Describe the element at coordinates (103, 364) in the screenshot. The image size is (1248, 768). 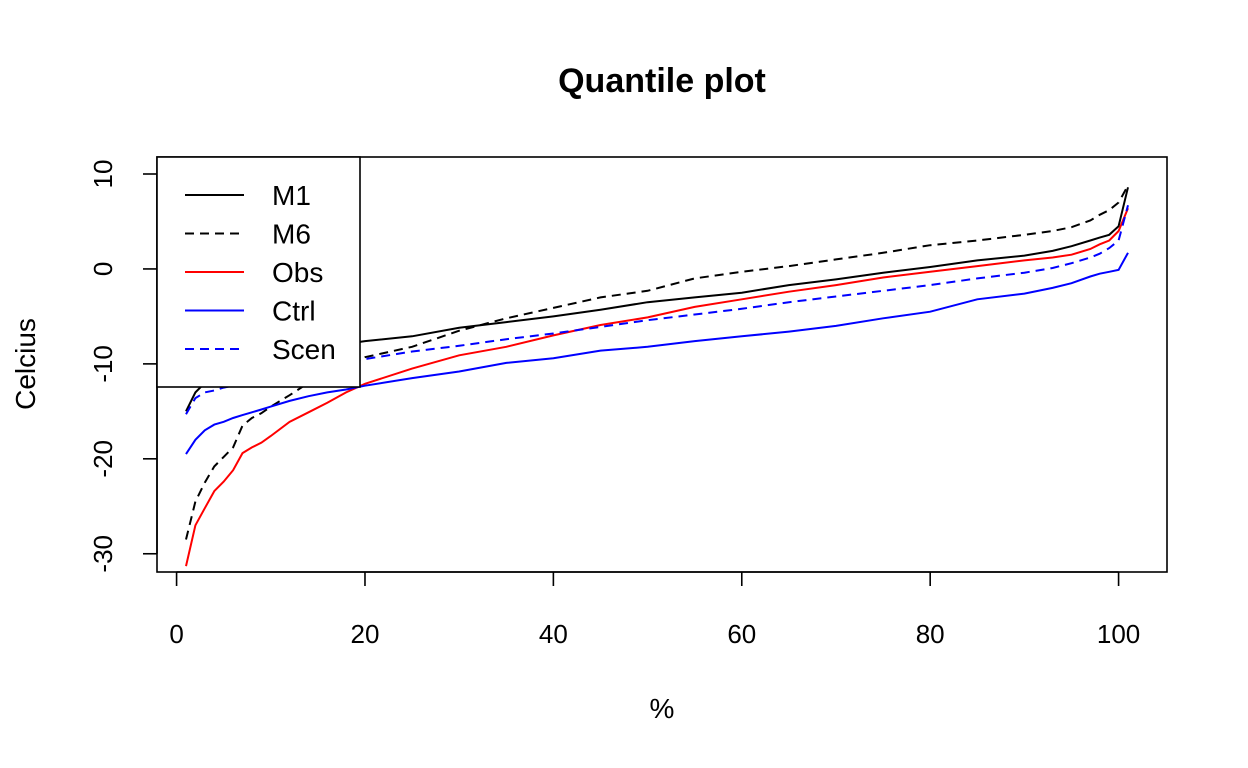
I see `y-tick-label: -10` at that location.